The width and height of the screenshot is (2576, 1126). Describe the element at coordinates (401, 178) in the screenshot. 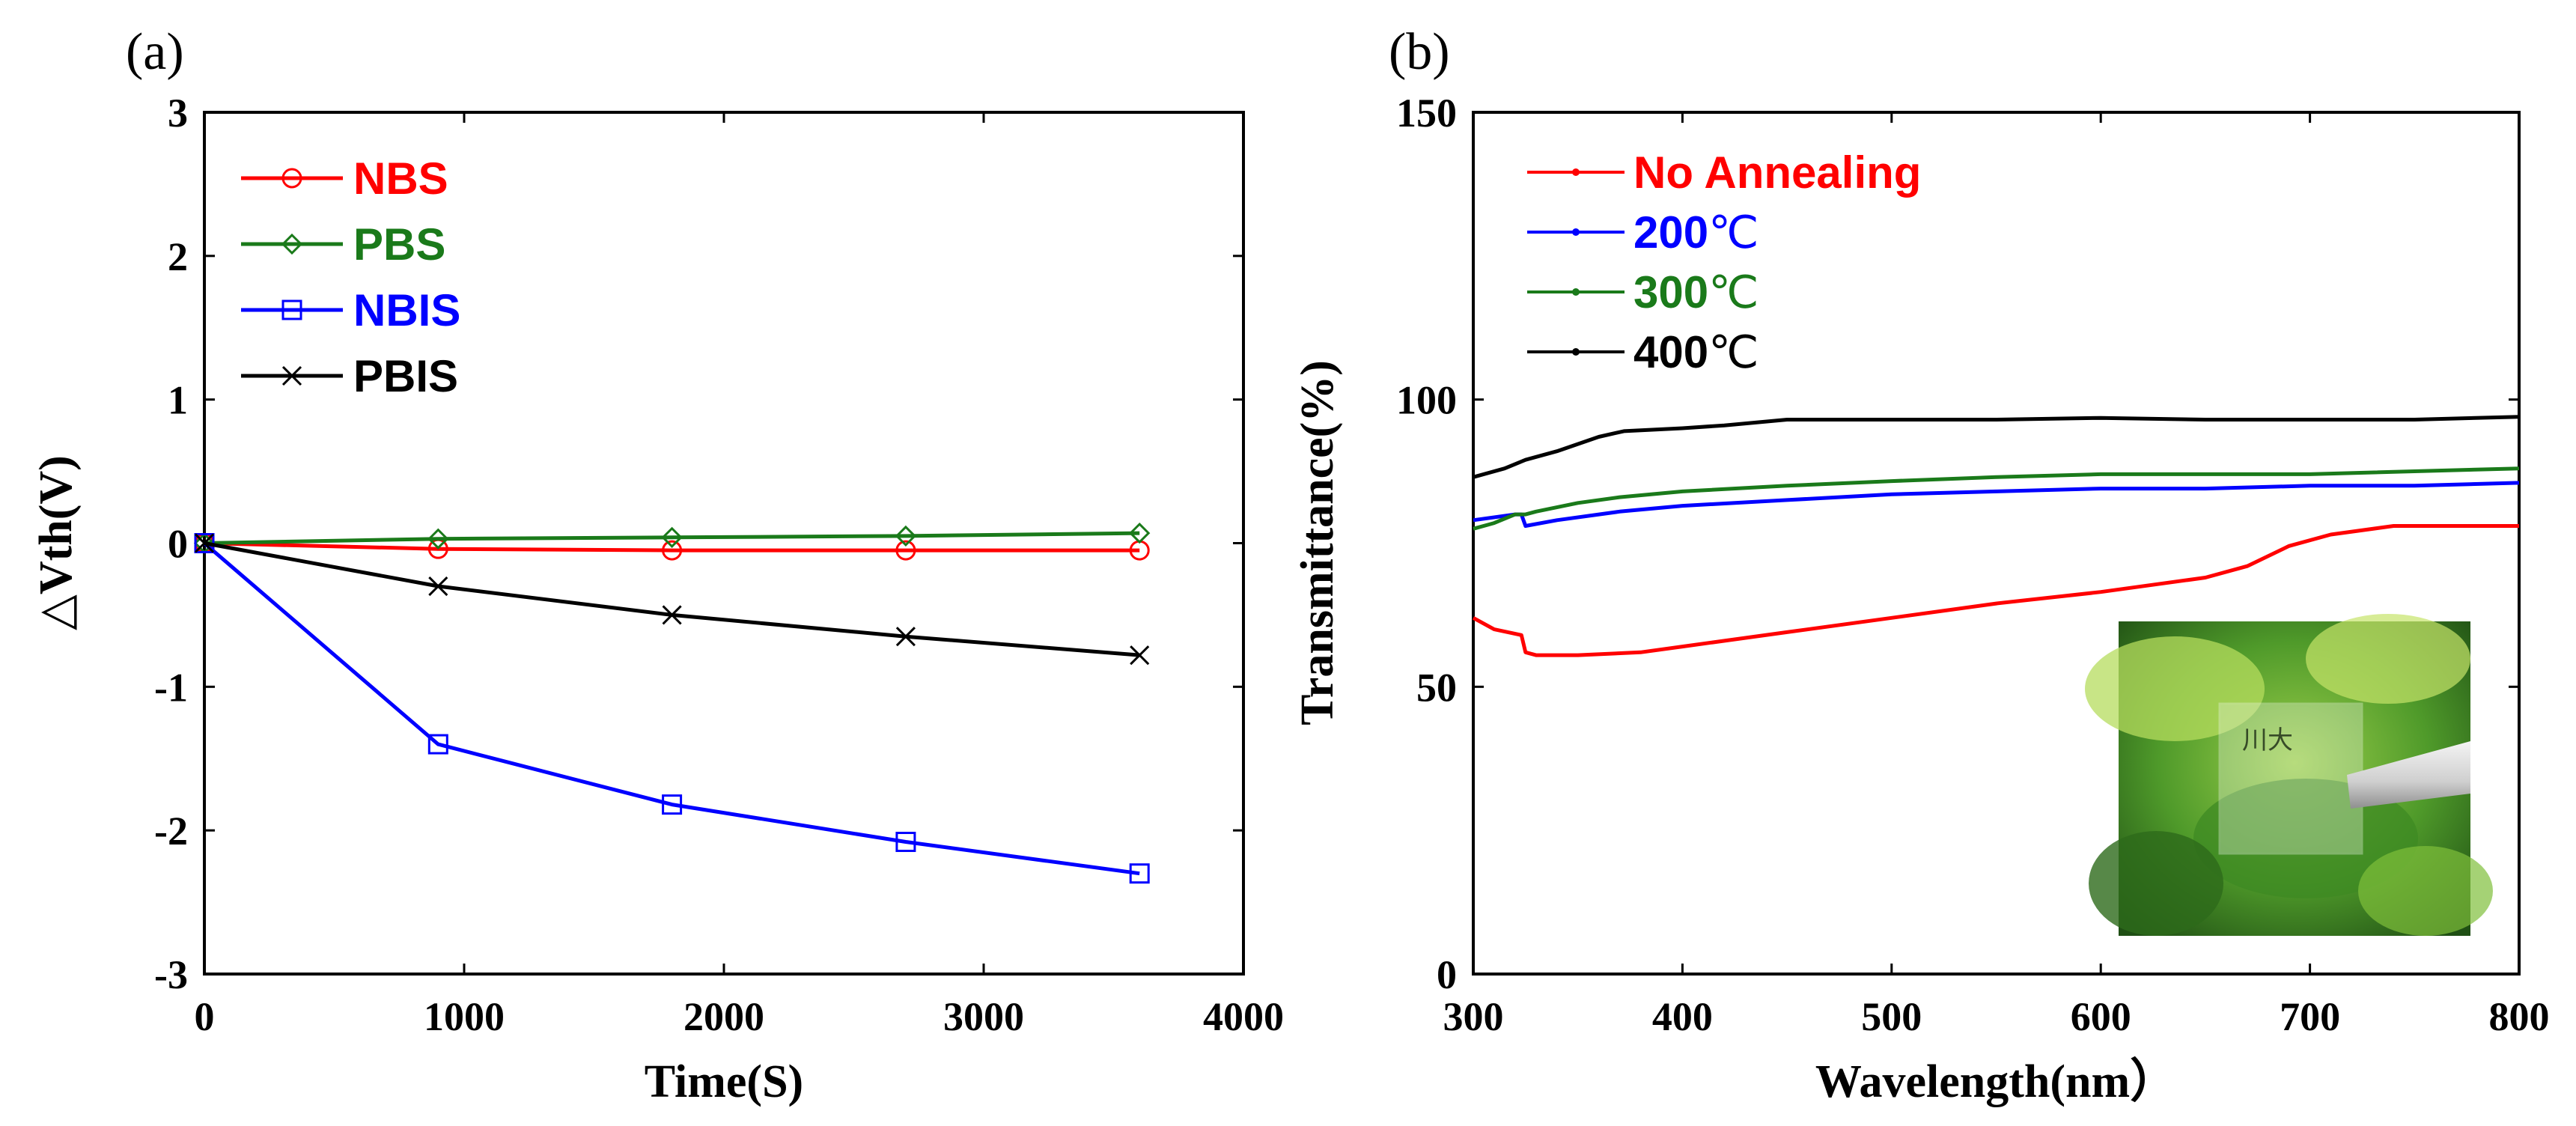

I see `legend-label-nbs: NBS` at that location.